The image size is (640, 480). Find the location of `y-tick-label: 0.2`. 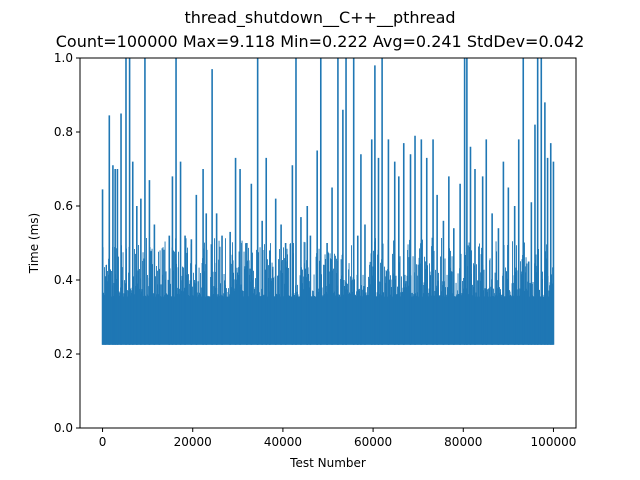

y-tick-label: 0.2 is located at coordinates (63, 354).